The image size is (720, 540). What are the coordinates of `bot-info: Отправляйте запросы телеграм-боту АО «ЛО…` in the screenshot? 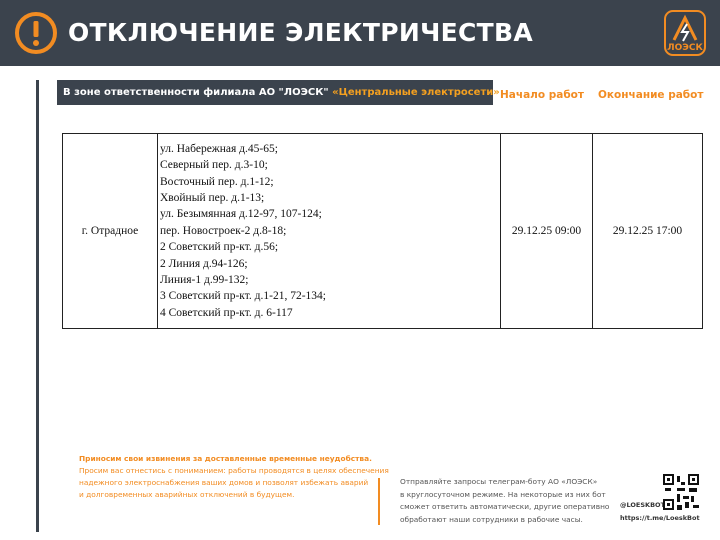 It's located at (504, 501).